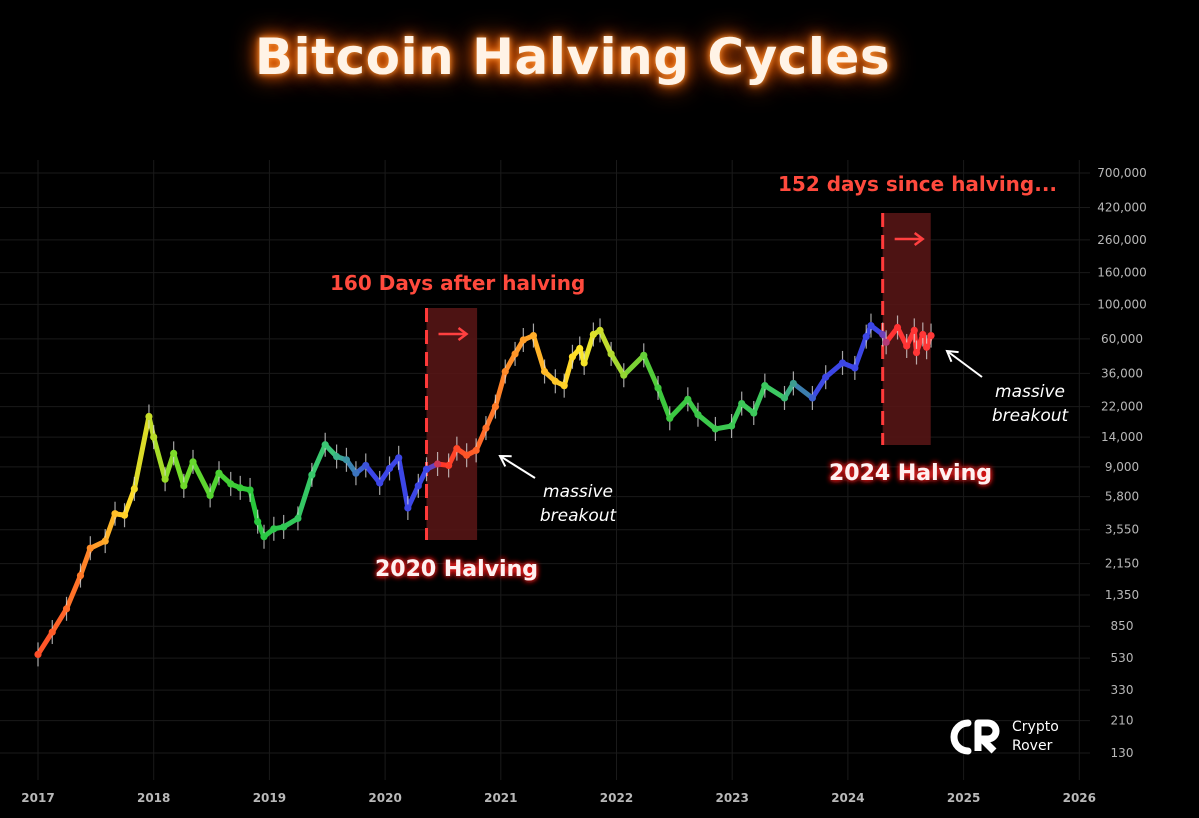 The width and height of the screenshot is (1199, 818). What do you see at coordinates (1122, 690) in the screenshot?
I see `y-tick-label: 330` at bounding box center [1122, 690].